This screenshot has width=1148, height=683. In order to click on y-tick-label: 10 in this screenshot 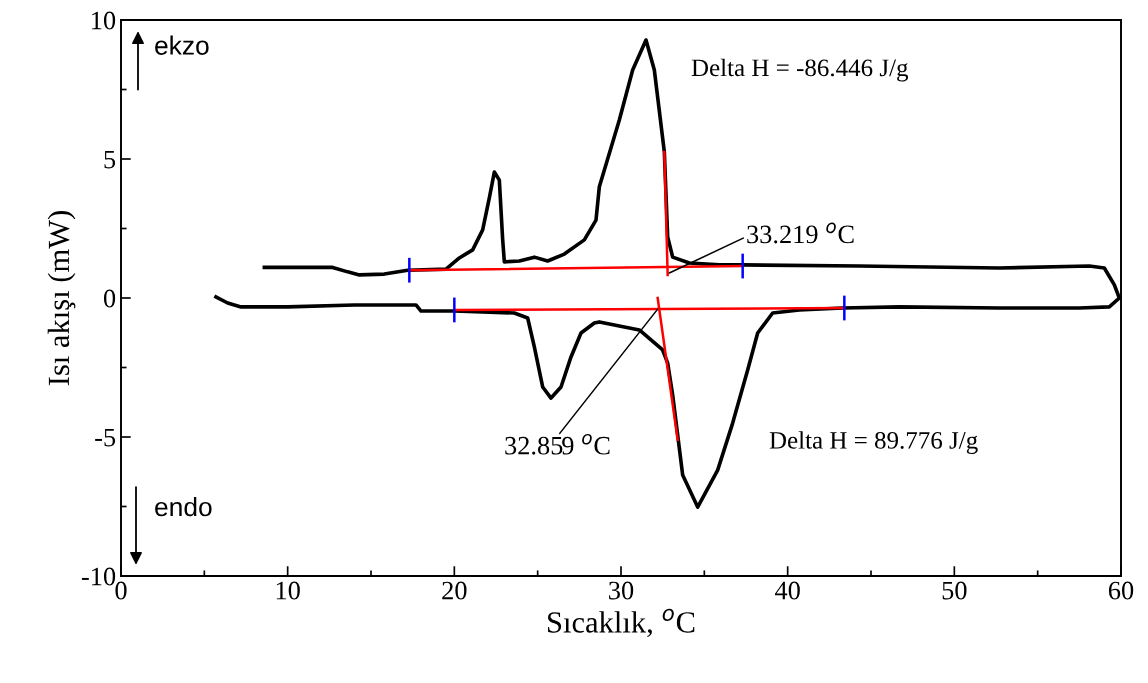, I will do `click(104, 20)`.